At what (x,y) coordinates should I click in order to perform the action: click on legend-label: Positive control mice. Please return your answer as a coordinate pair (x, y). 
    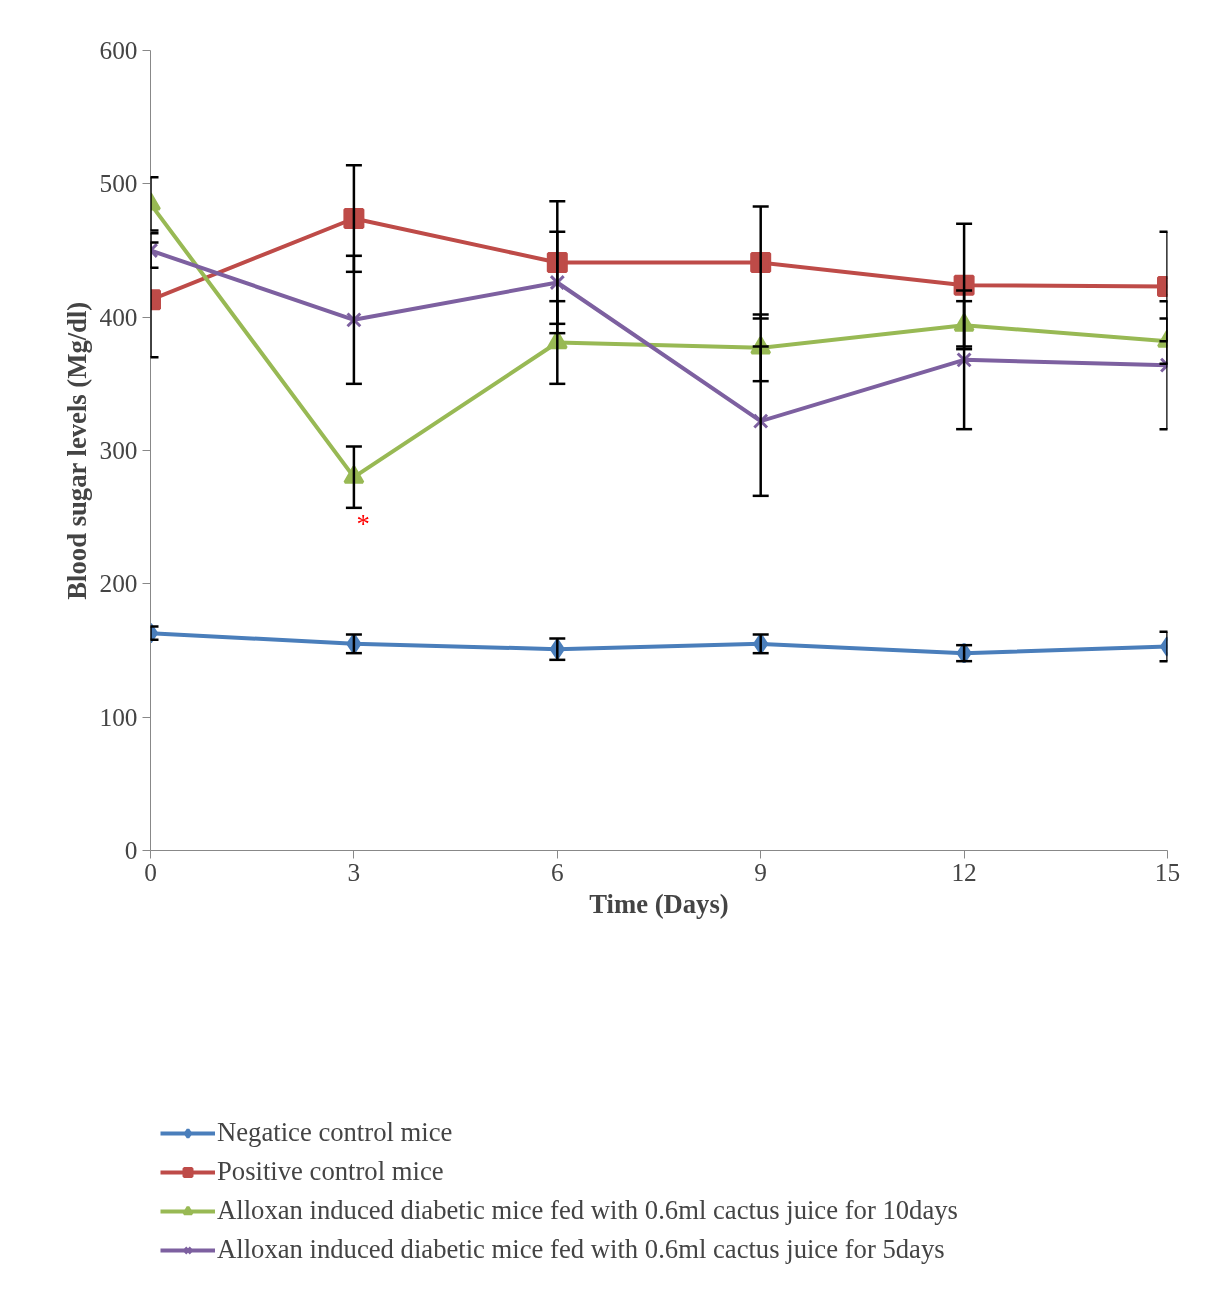
    Looking at the image, I should click on (330, 1171).